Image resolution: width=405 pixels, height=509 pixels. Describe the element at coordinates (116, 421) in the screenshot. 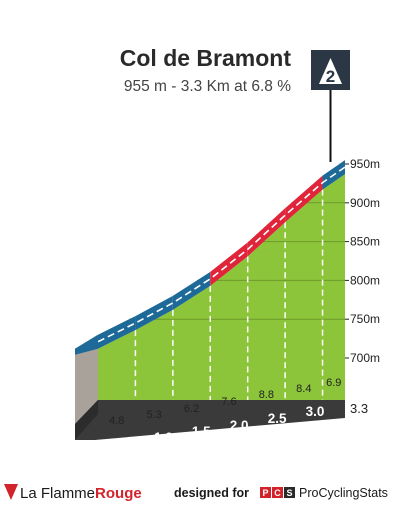

I see `gradient-label: 4.8` at that location.